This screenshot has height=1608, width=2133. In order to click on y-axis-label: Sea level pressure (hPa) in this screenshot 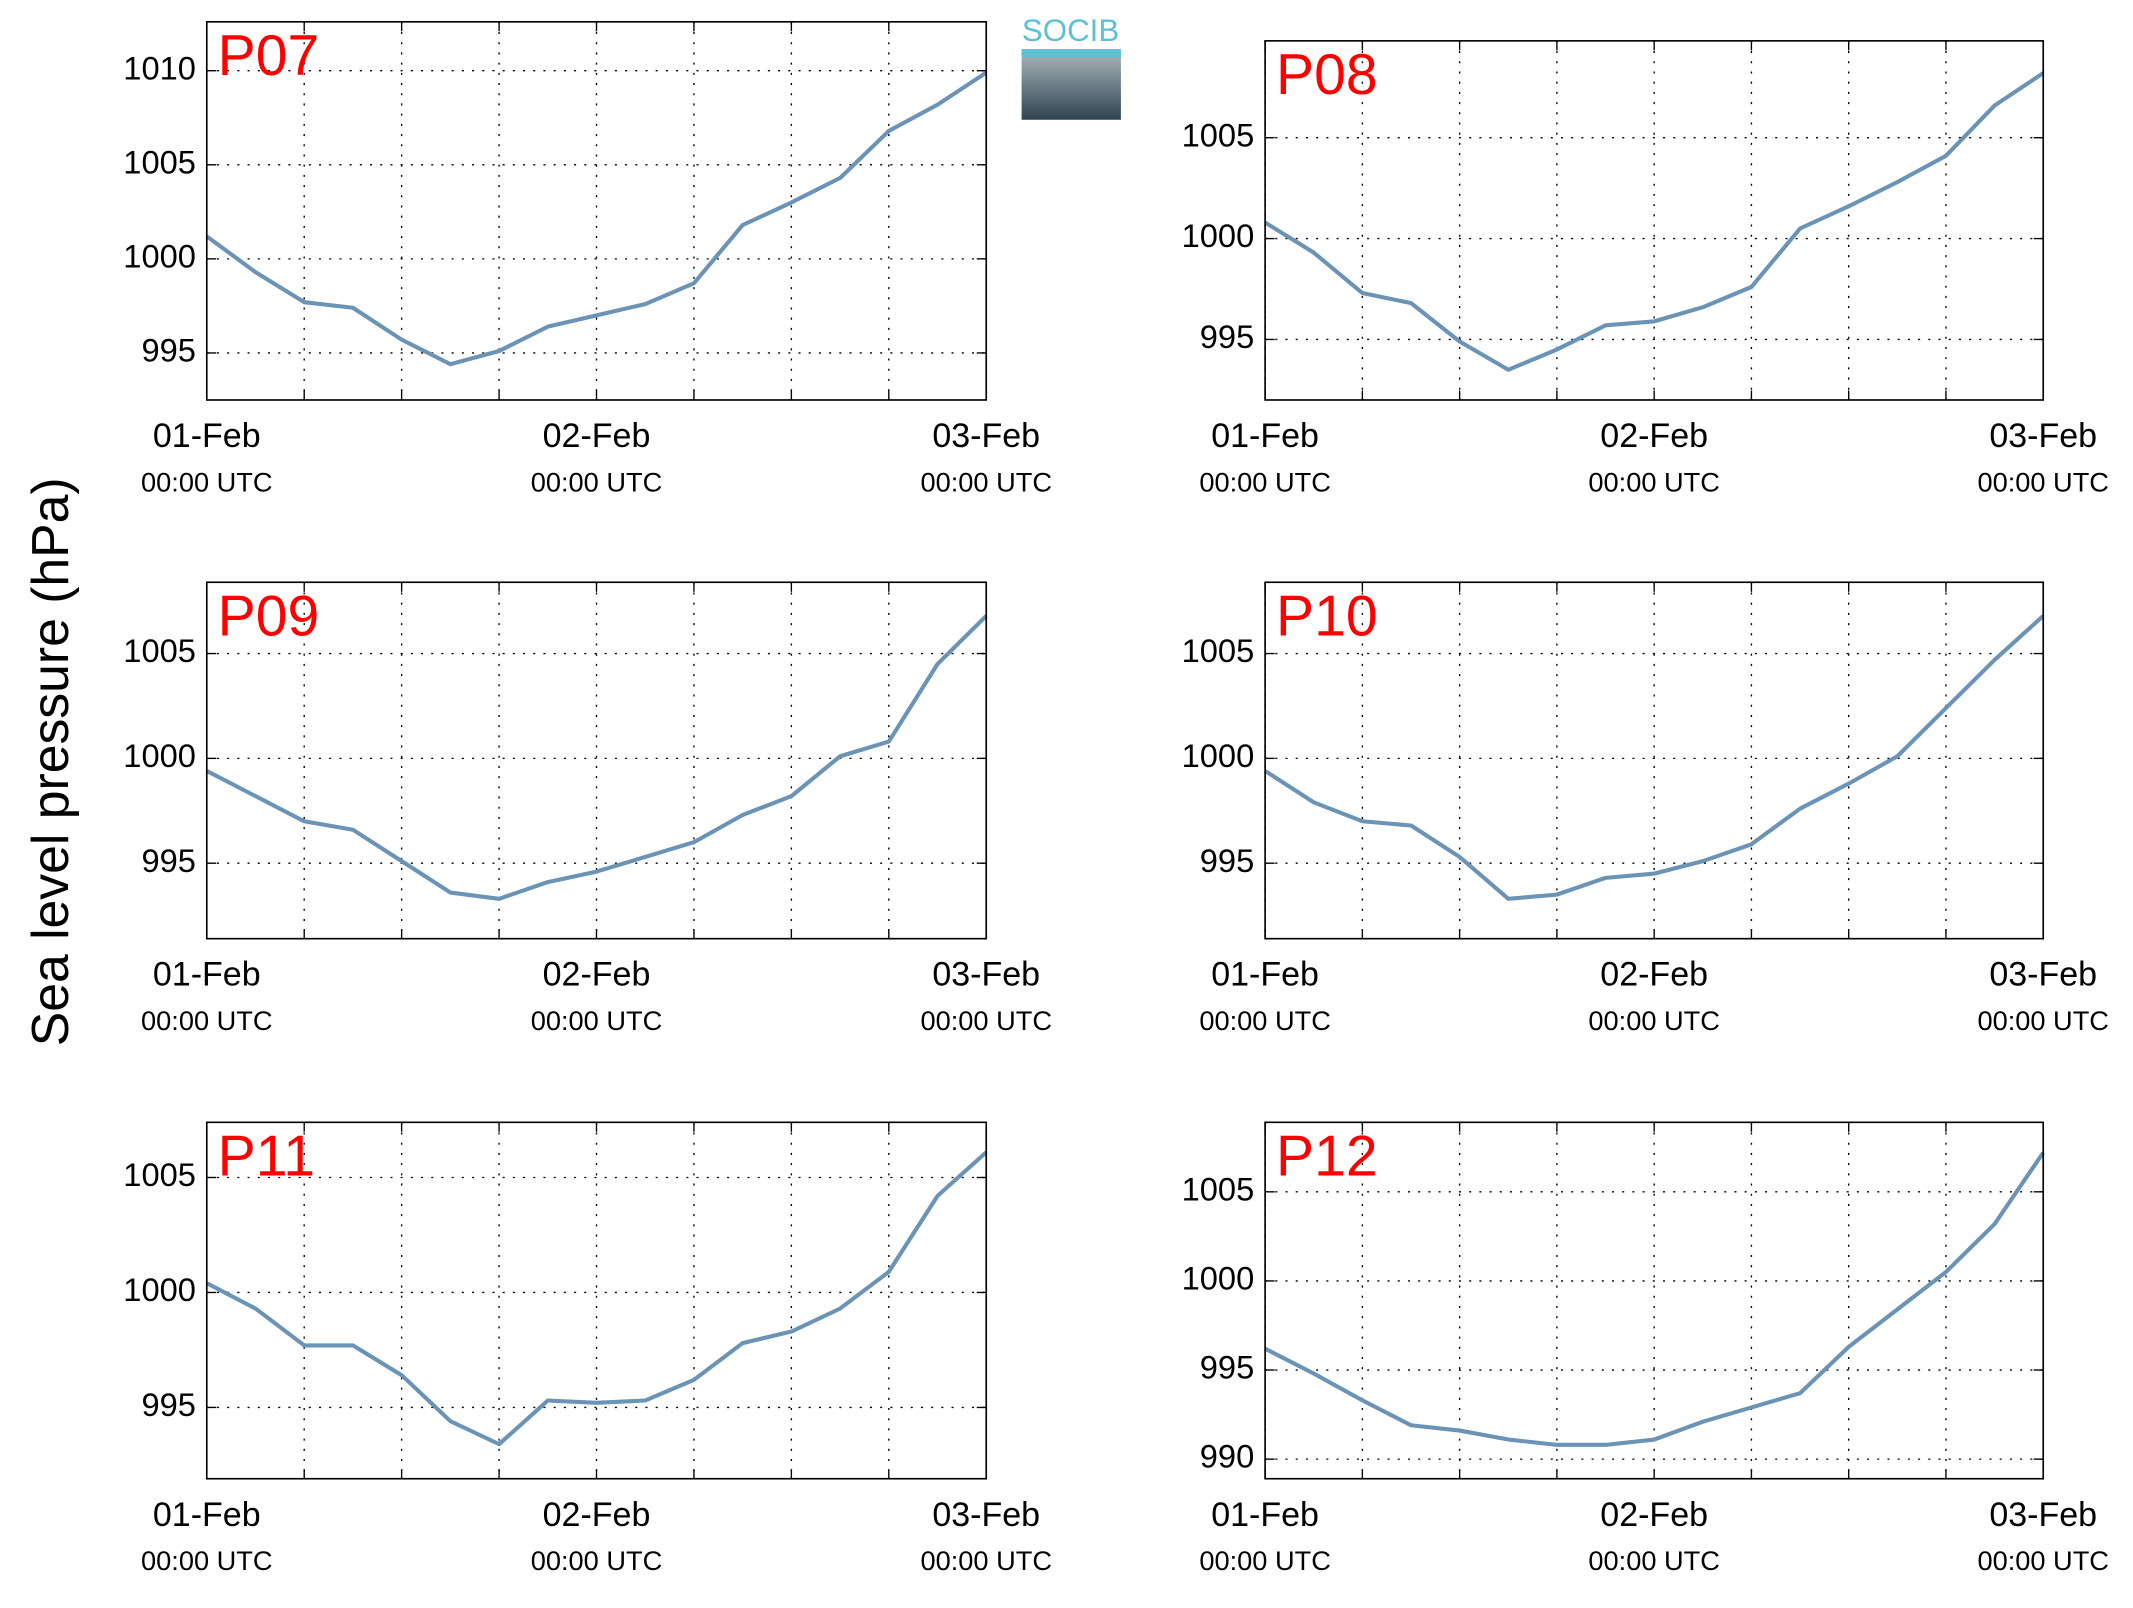, I will do `click(50, 761)`.